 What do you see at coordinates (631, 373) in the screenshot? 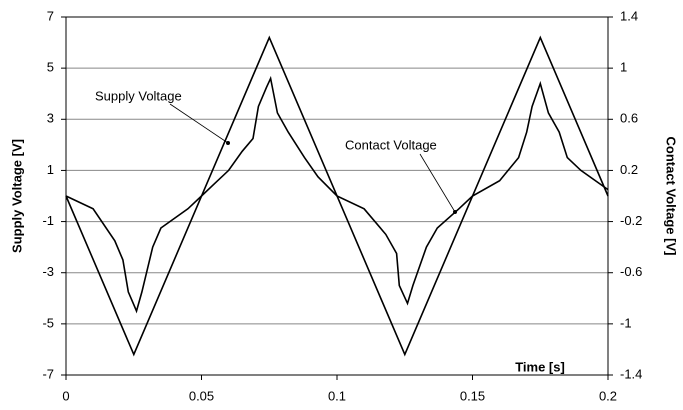
I see `y2-tick-label: -1.4` at bounding box center [631, 373].